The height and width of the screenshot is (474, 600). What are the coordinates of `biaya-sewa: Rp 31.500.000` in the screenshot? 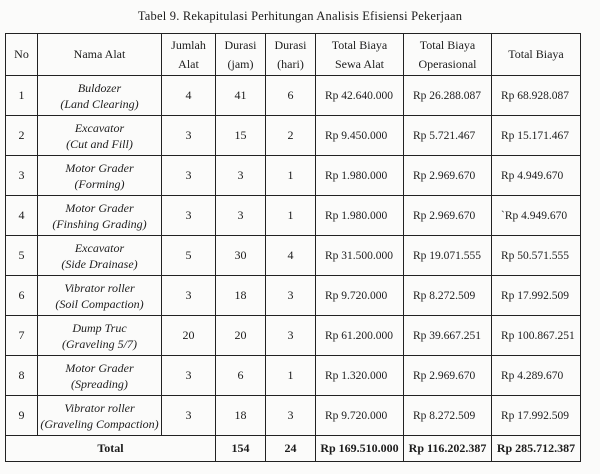 It's located at (359, 255).